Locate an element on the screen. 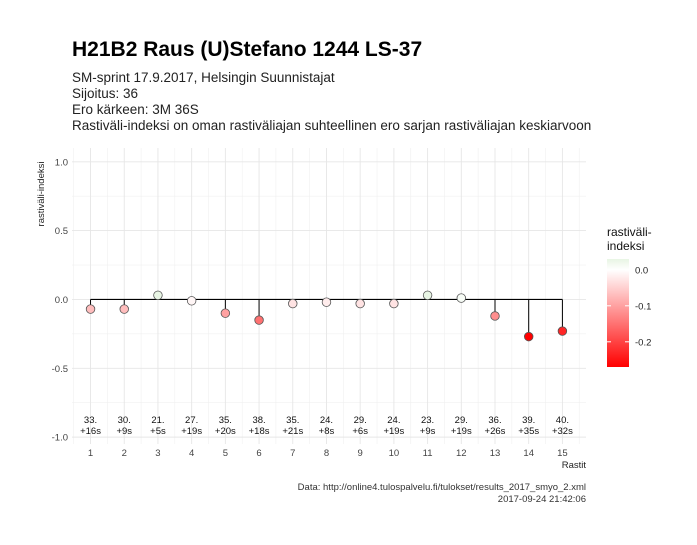 This screenshot has width=697, height=545. x-tick-label: 1 is located at coordinates (90, 453).